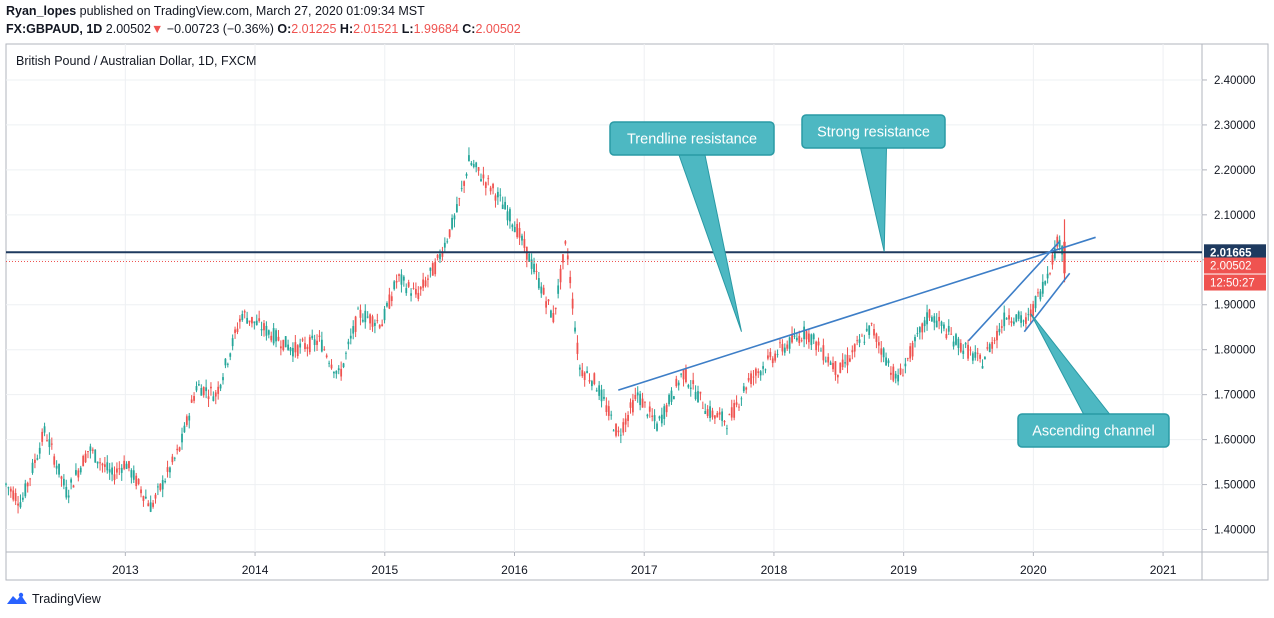 The image size is (1274, 618). I want to click on author-name: Ryan_lopes, so click(41, 11).